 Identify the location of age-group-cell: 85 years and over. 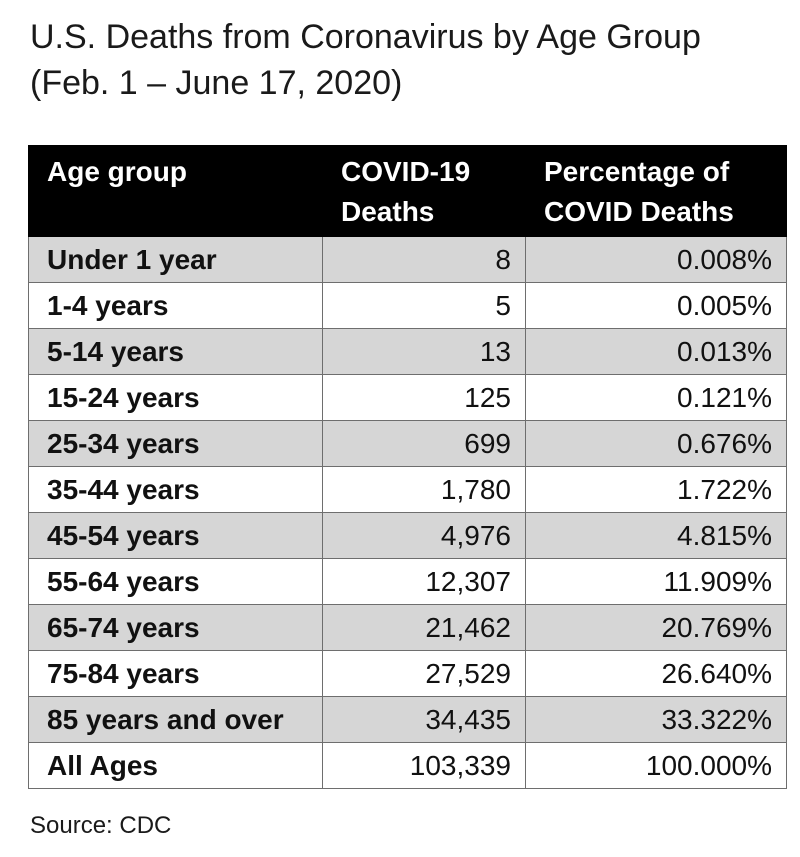
(175, 719).